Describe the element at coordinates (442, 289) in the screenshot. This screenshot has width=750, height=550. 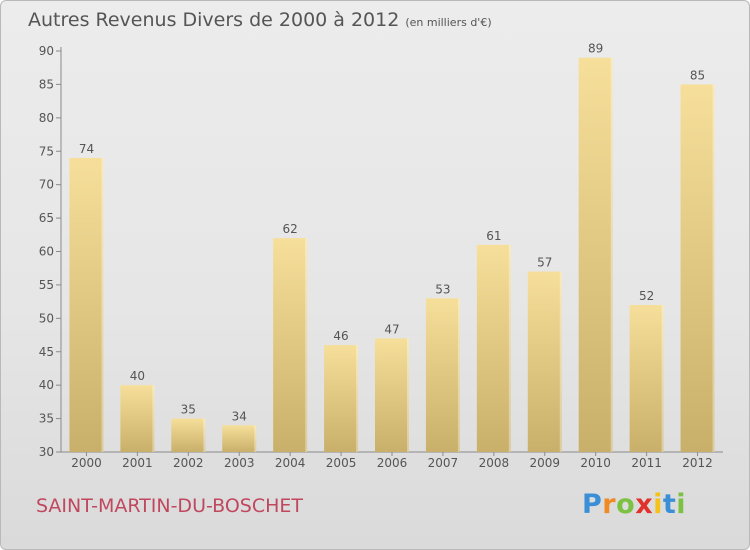
I see `data-label-2007: 53` at that location.